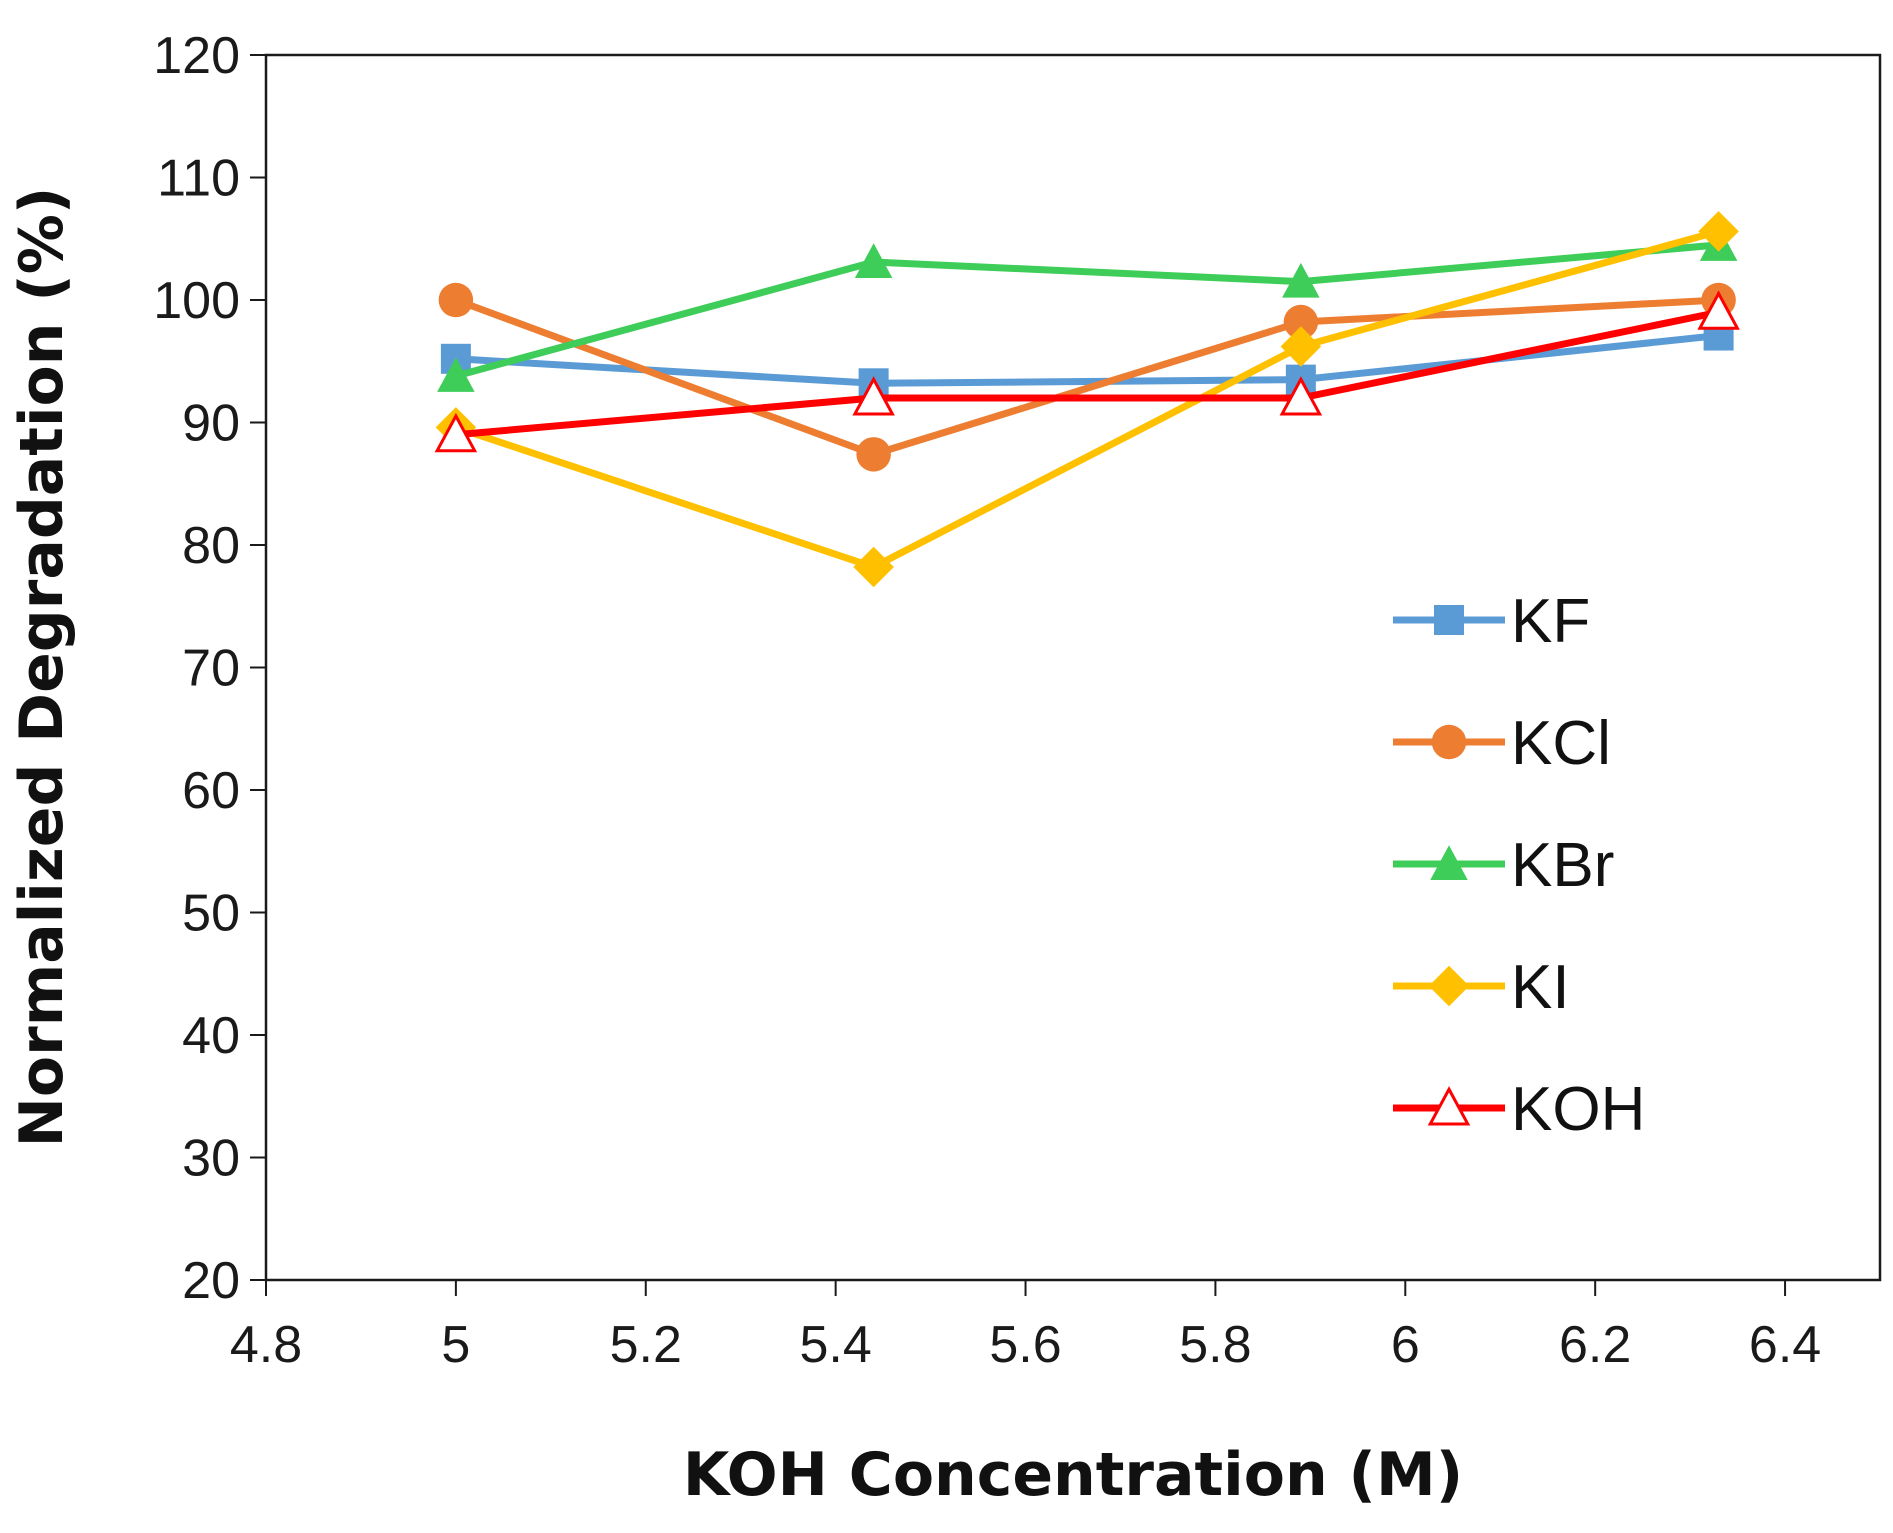 The image size is (1893, 1533). Describe the element at coordinates (211, 791) in the screenshot. I see `y-tick-label: 60` at that location.